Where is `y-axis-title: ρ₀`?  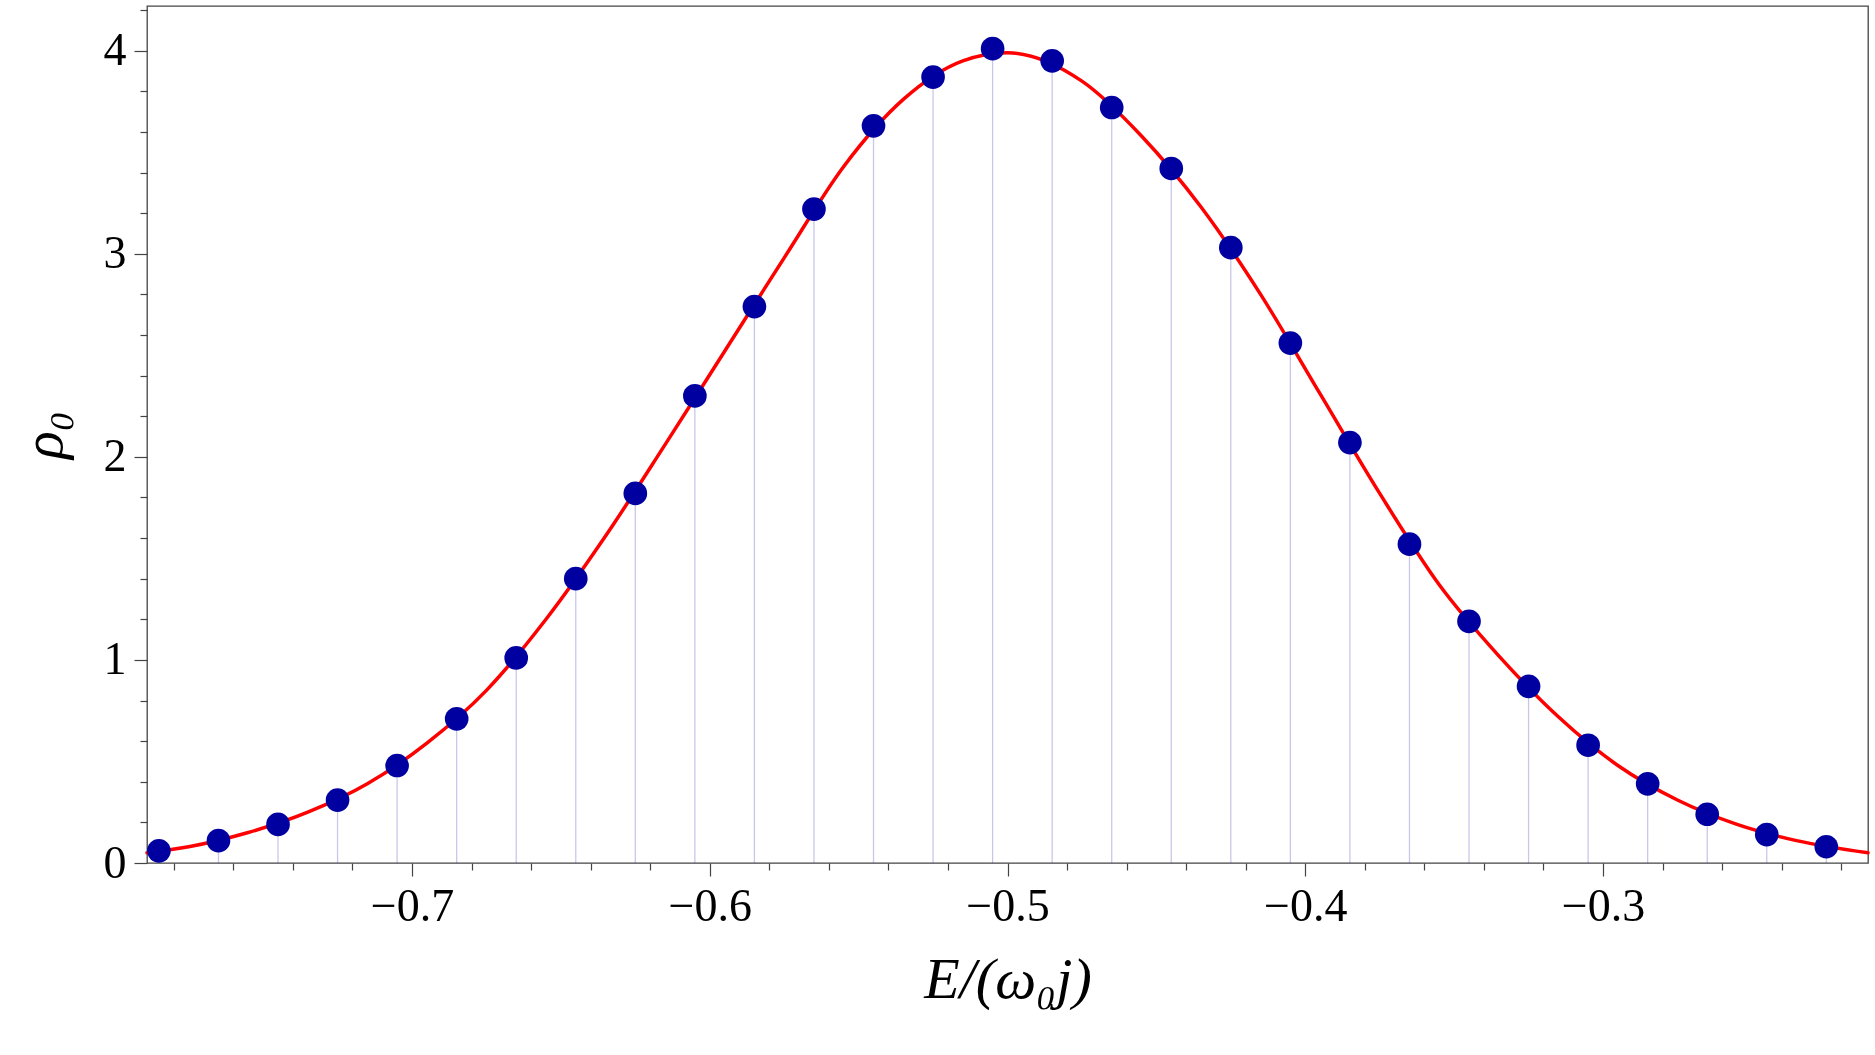 y-axis-title: ρ₀ is located at coordinates (42, 436).